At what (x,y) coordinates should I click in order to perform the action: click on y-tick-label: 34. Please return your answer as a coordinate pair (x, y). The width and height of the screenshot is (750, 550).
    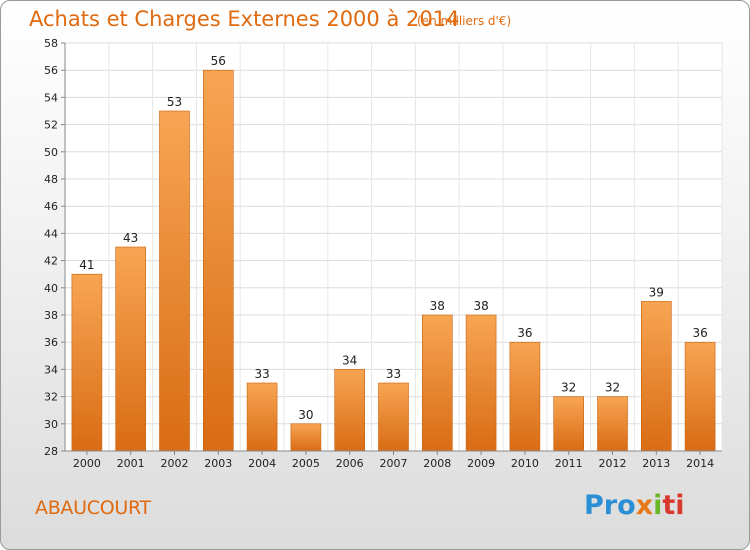
    Looking at the image, I should click on (51, 369).